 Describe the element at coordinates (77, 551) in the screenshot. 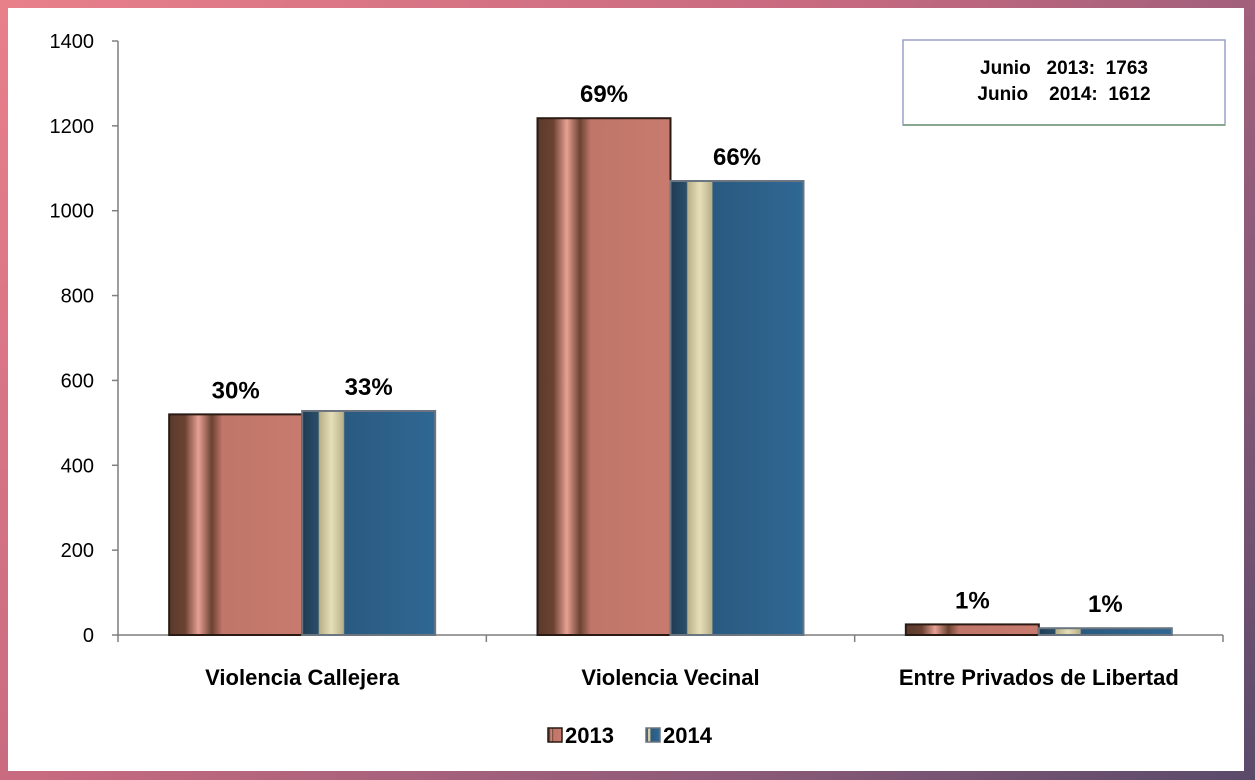

I see `y-tick-label: 200` at that location.